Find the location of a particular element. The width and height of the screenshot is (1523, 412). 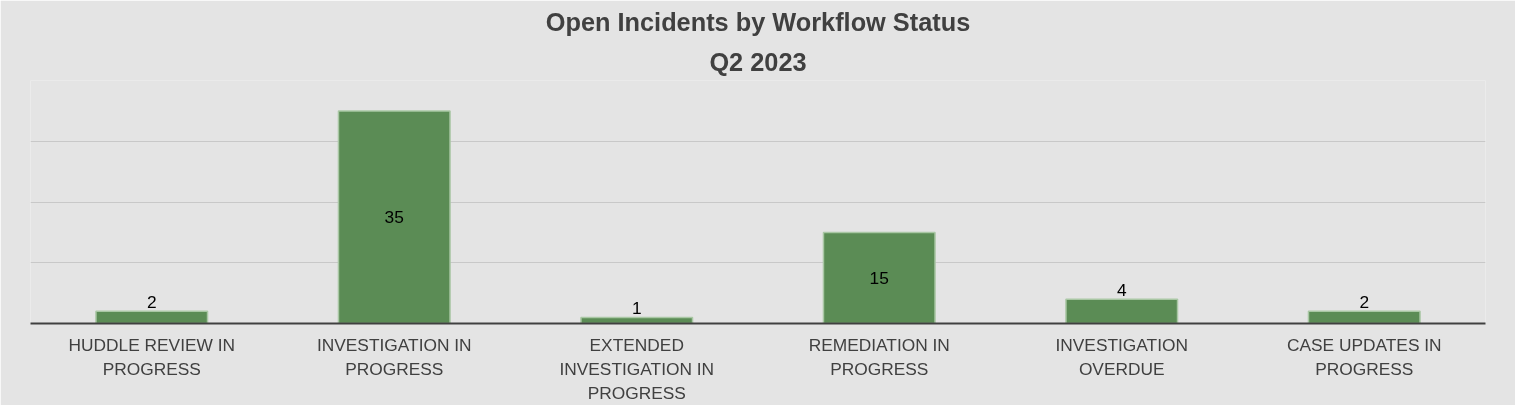

data-label: 35 is located at coordinates (394, 217).